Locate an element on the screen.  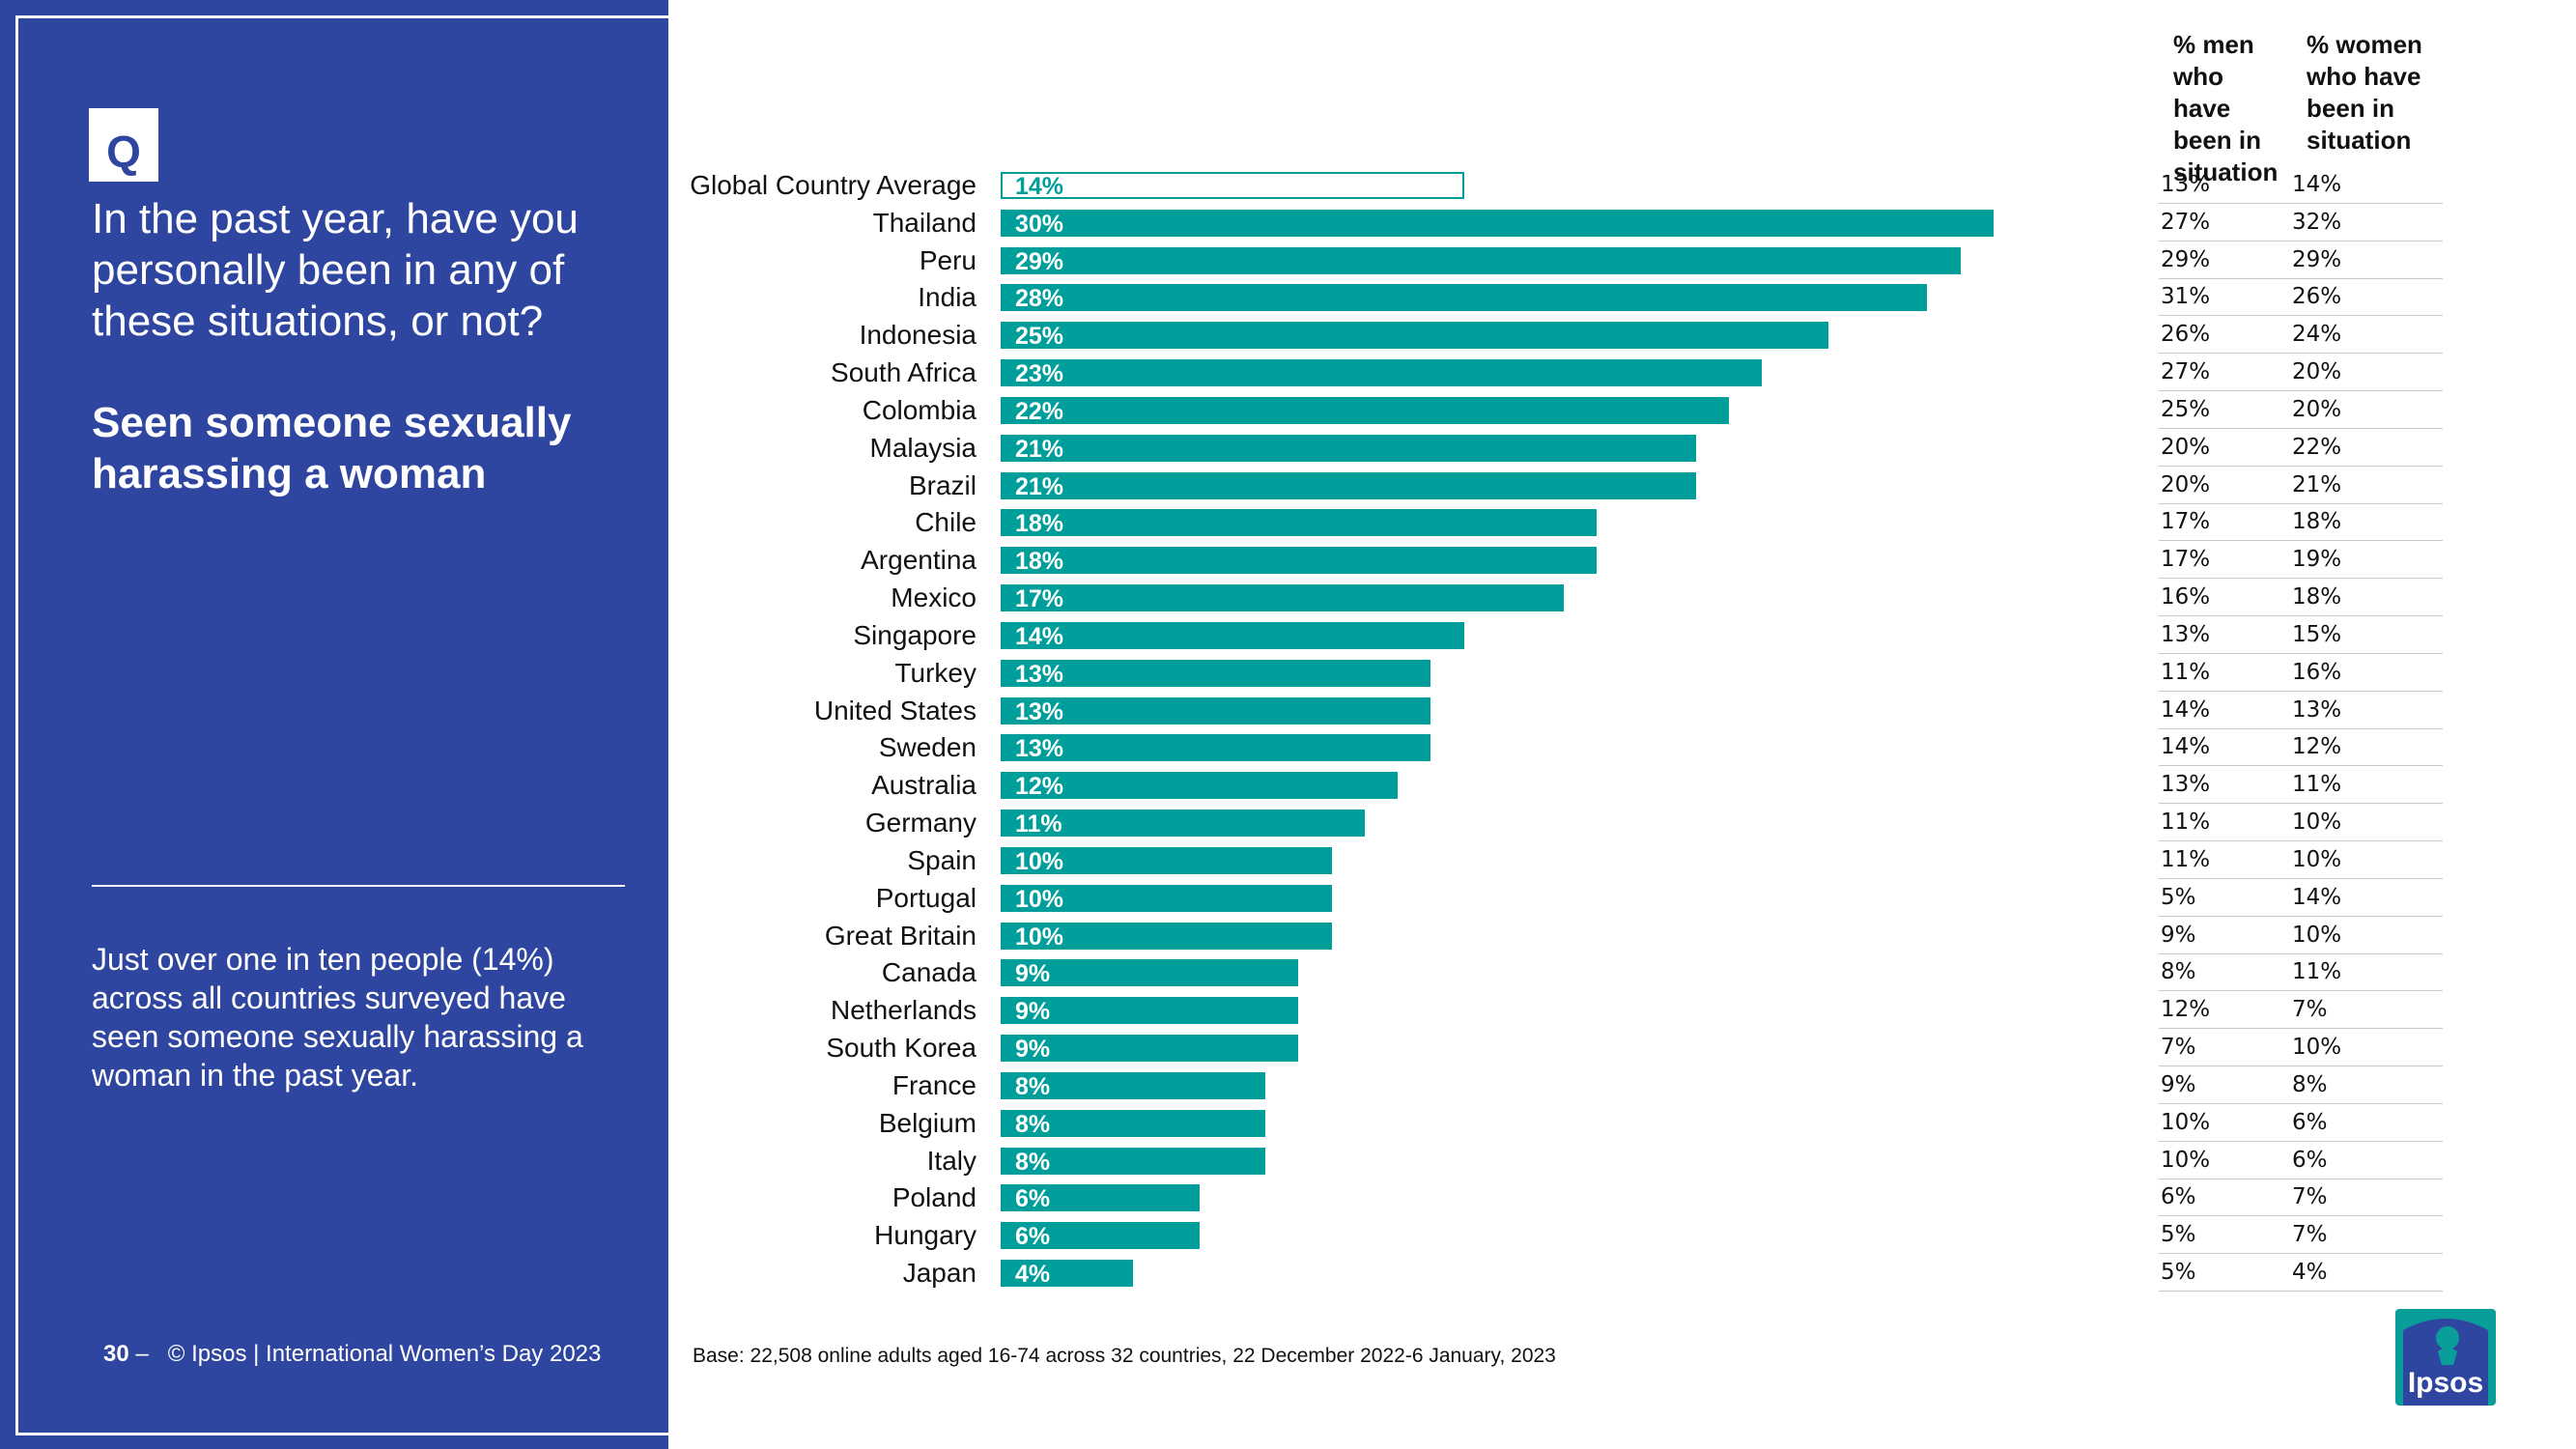
table-header-women-line: been in is located at coordinates (2351, 108).